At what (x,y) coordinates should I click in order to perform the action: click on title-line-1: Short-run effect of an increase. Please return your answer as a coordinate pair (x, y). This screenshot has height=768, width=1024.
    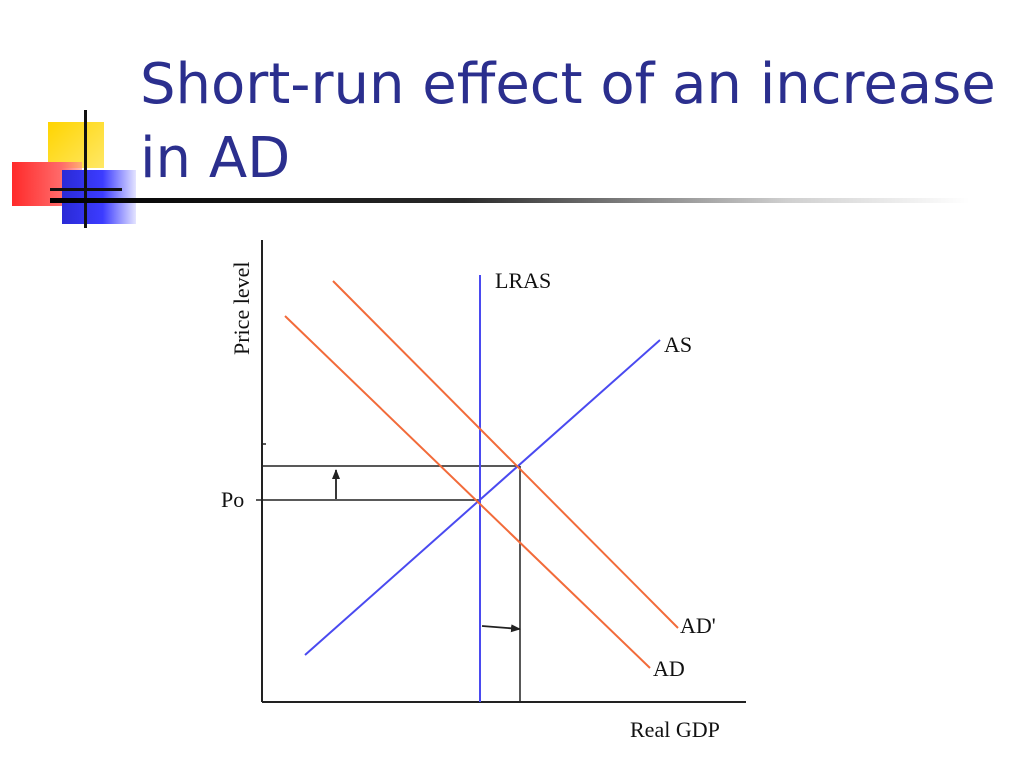
    Looking at the image, I should click on (568, 84).